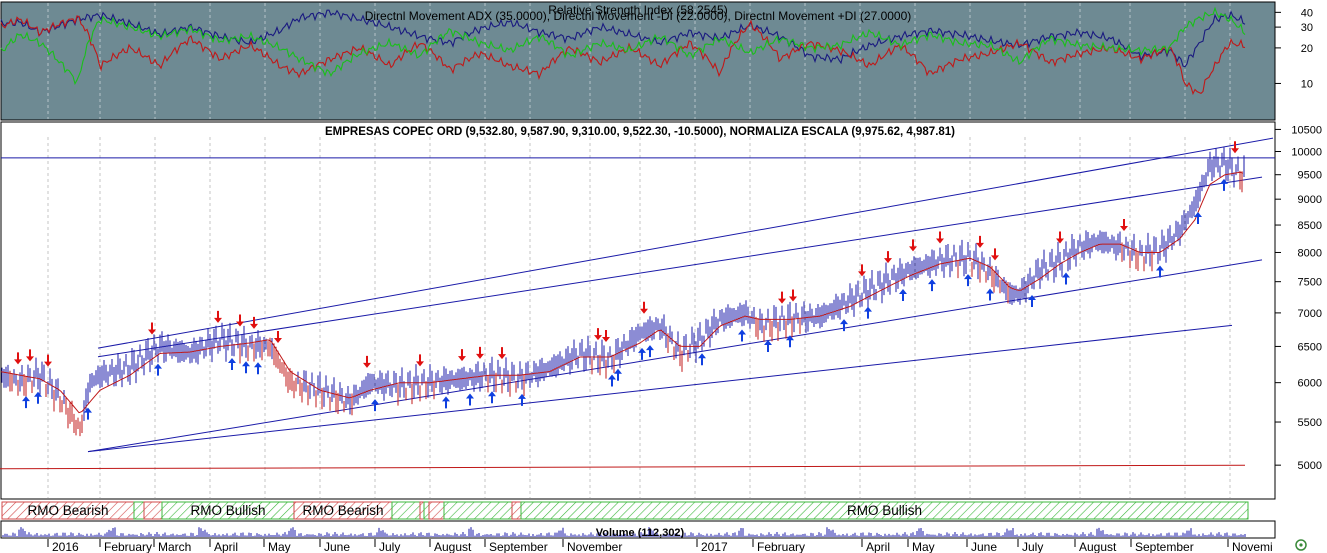 The image size is (1327, 553). What do you see at coordinates (1310, 283) in the screenshot?
I see `price-y-tick-label: 7500` at bounding box center [1310, 283].